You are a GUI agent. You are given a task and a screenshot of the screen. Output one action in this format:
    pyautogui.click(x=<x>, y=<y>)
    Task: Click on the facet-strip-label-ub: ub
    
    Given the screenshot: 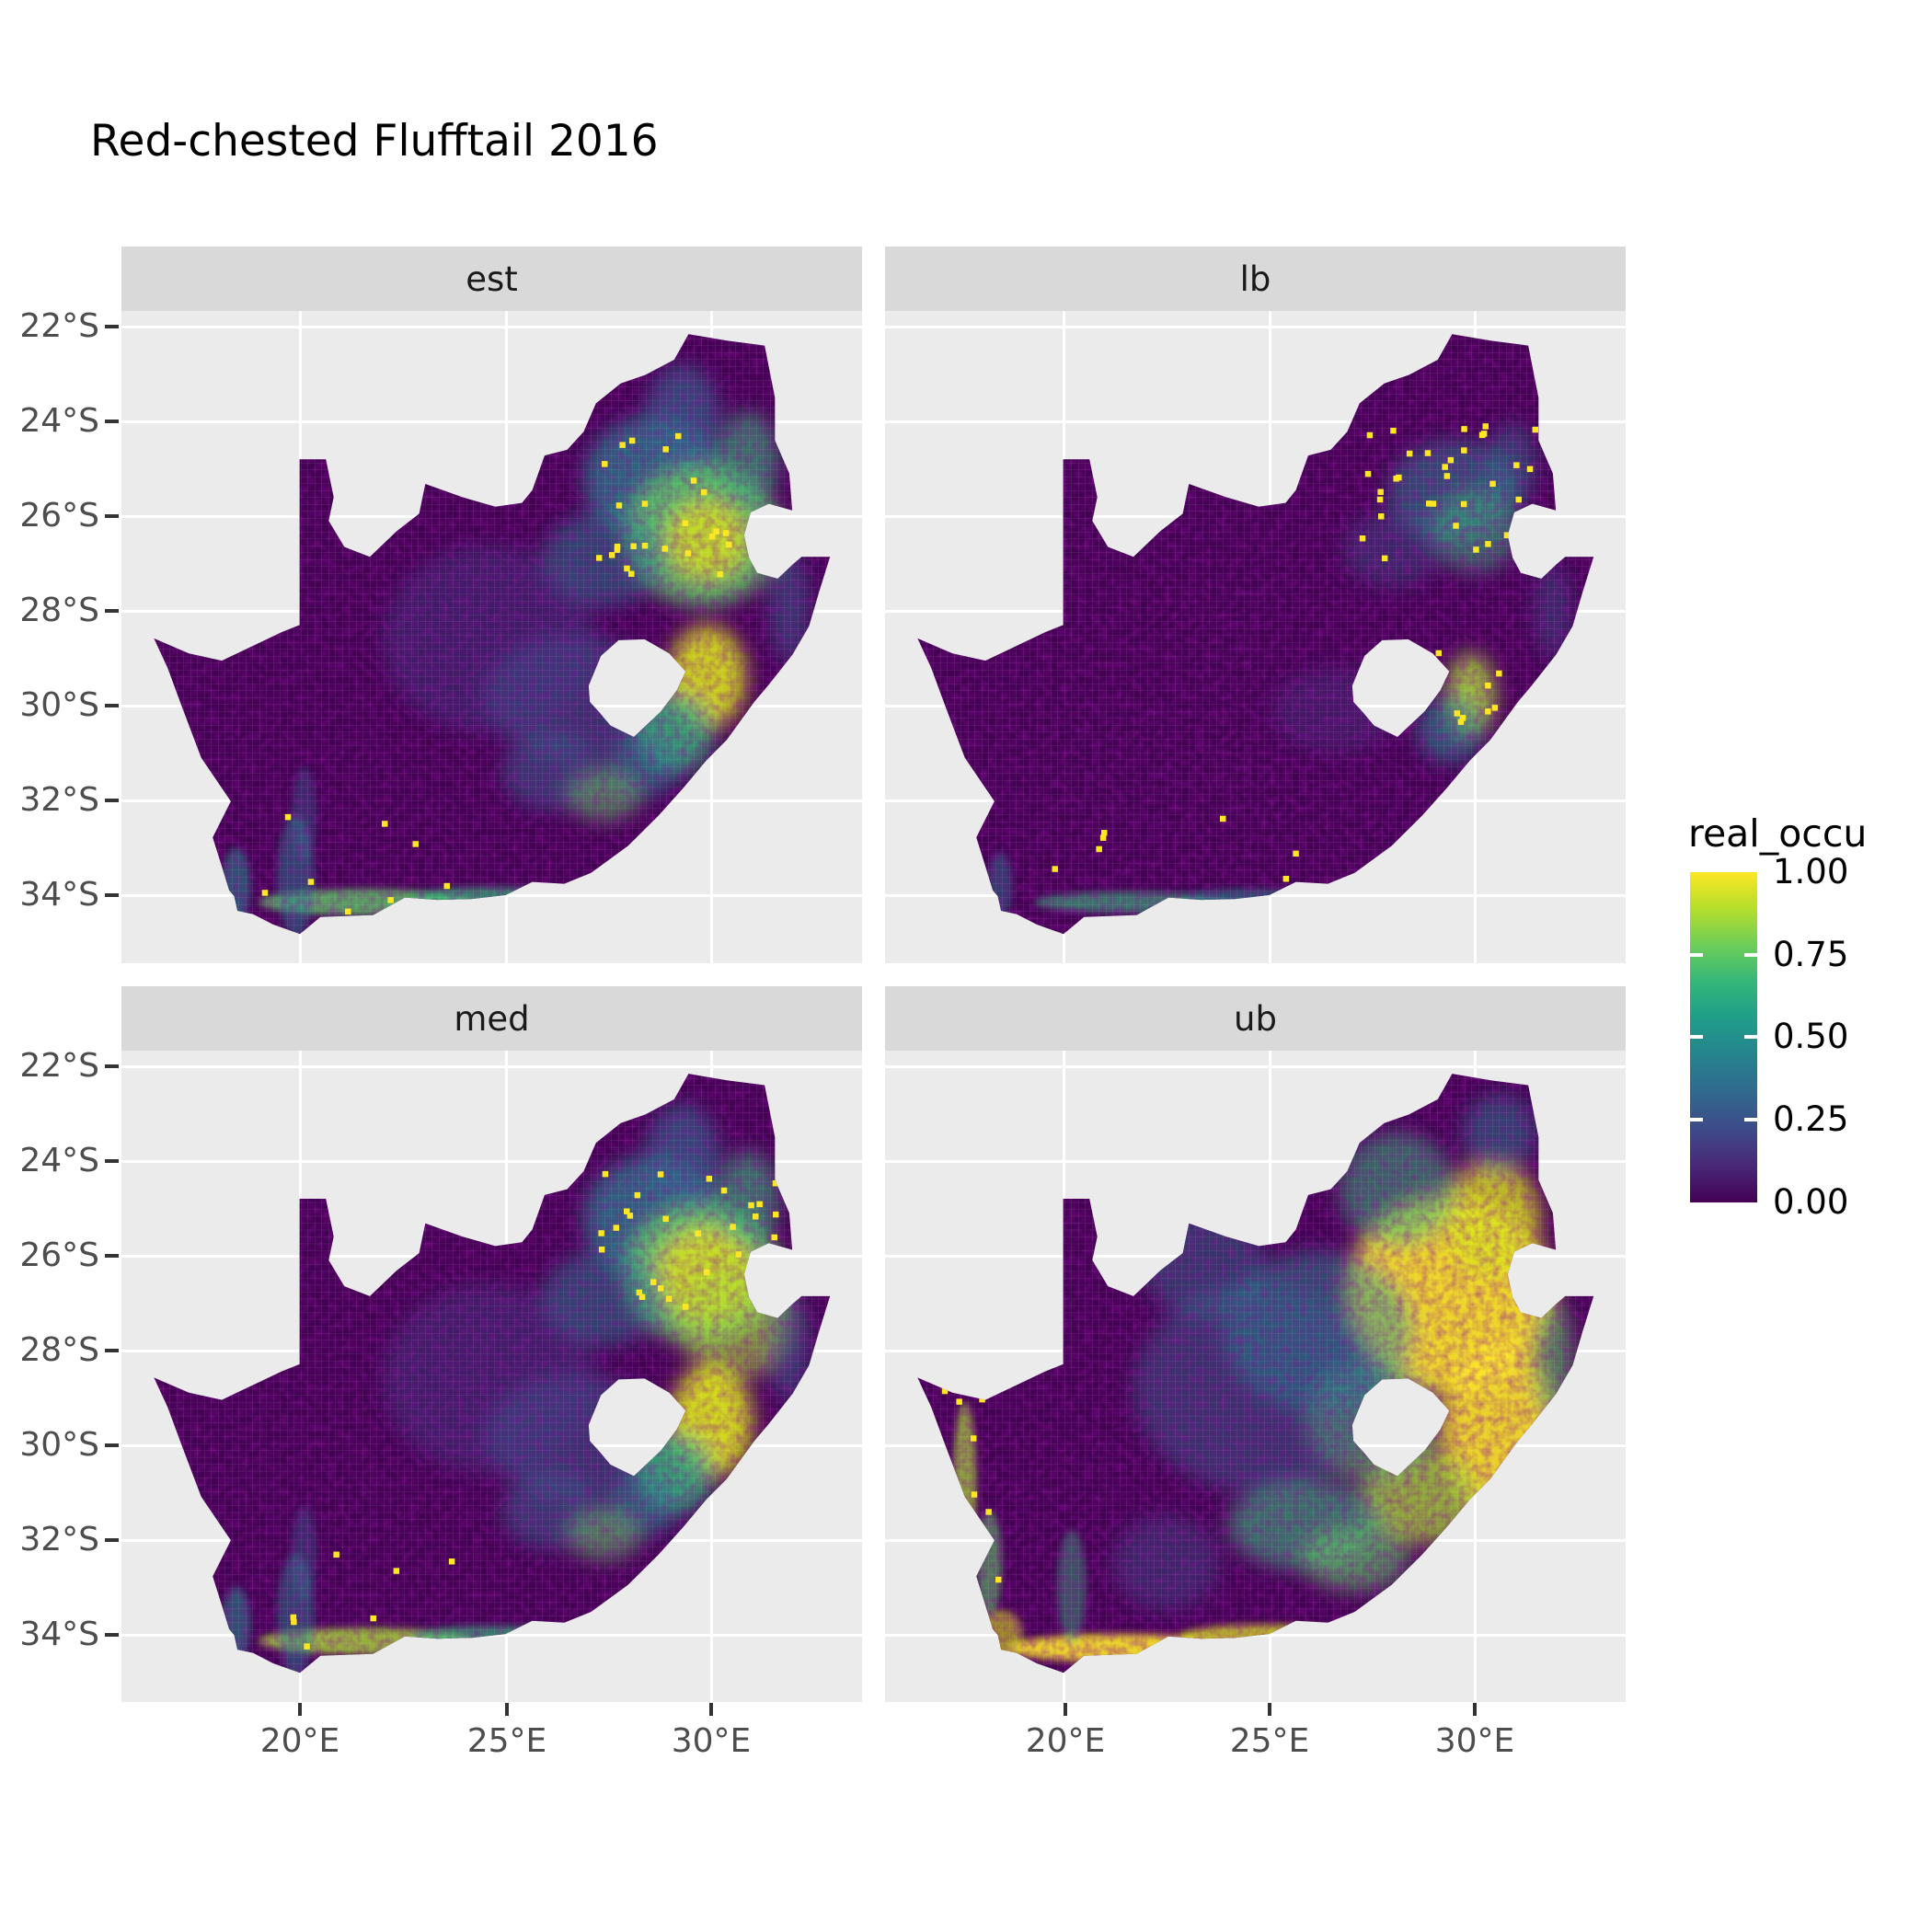 What is the action you would take?
    pyautogui.click(x=1255, y=1018)
    